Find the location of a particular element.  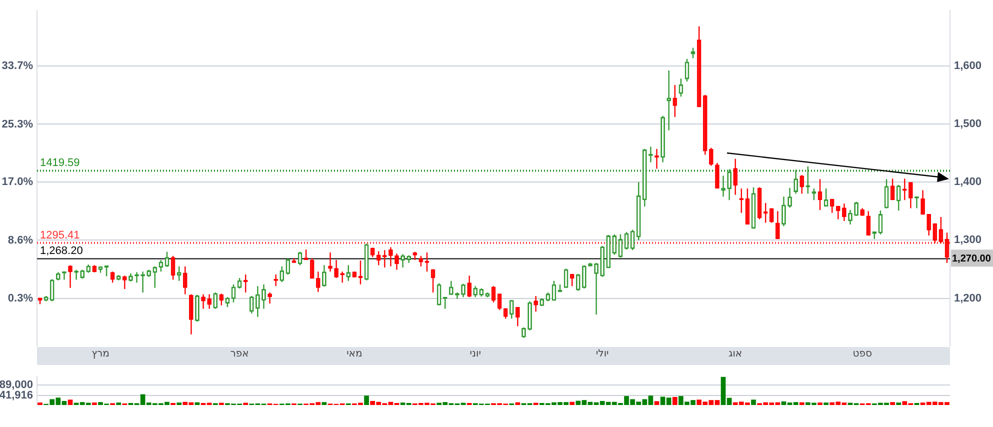

x-tick-label: אוג is located at coordinates (735, 354).